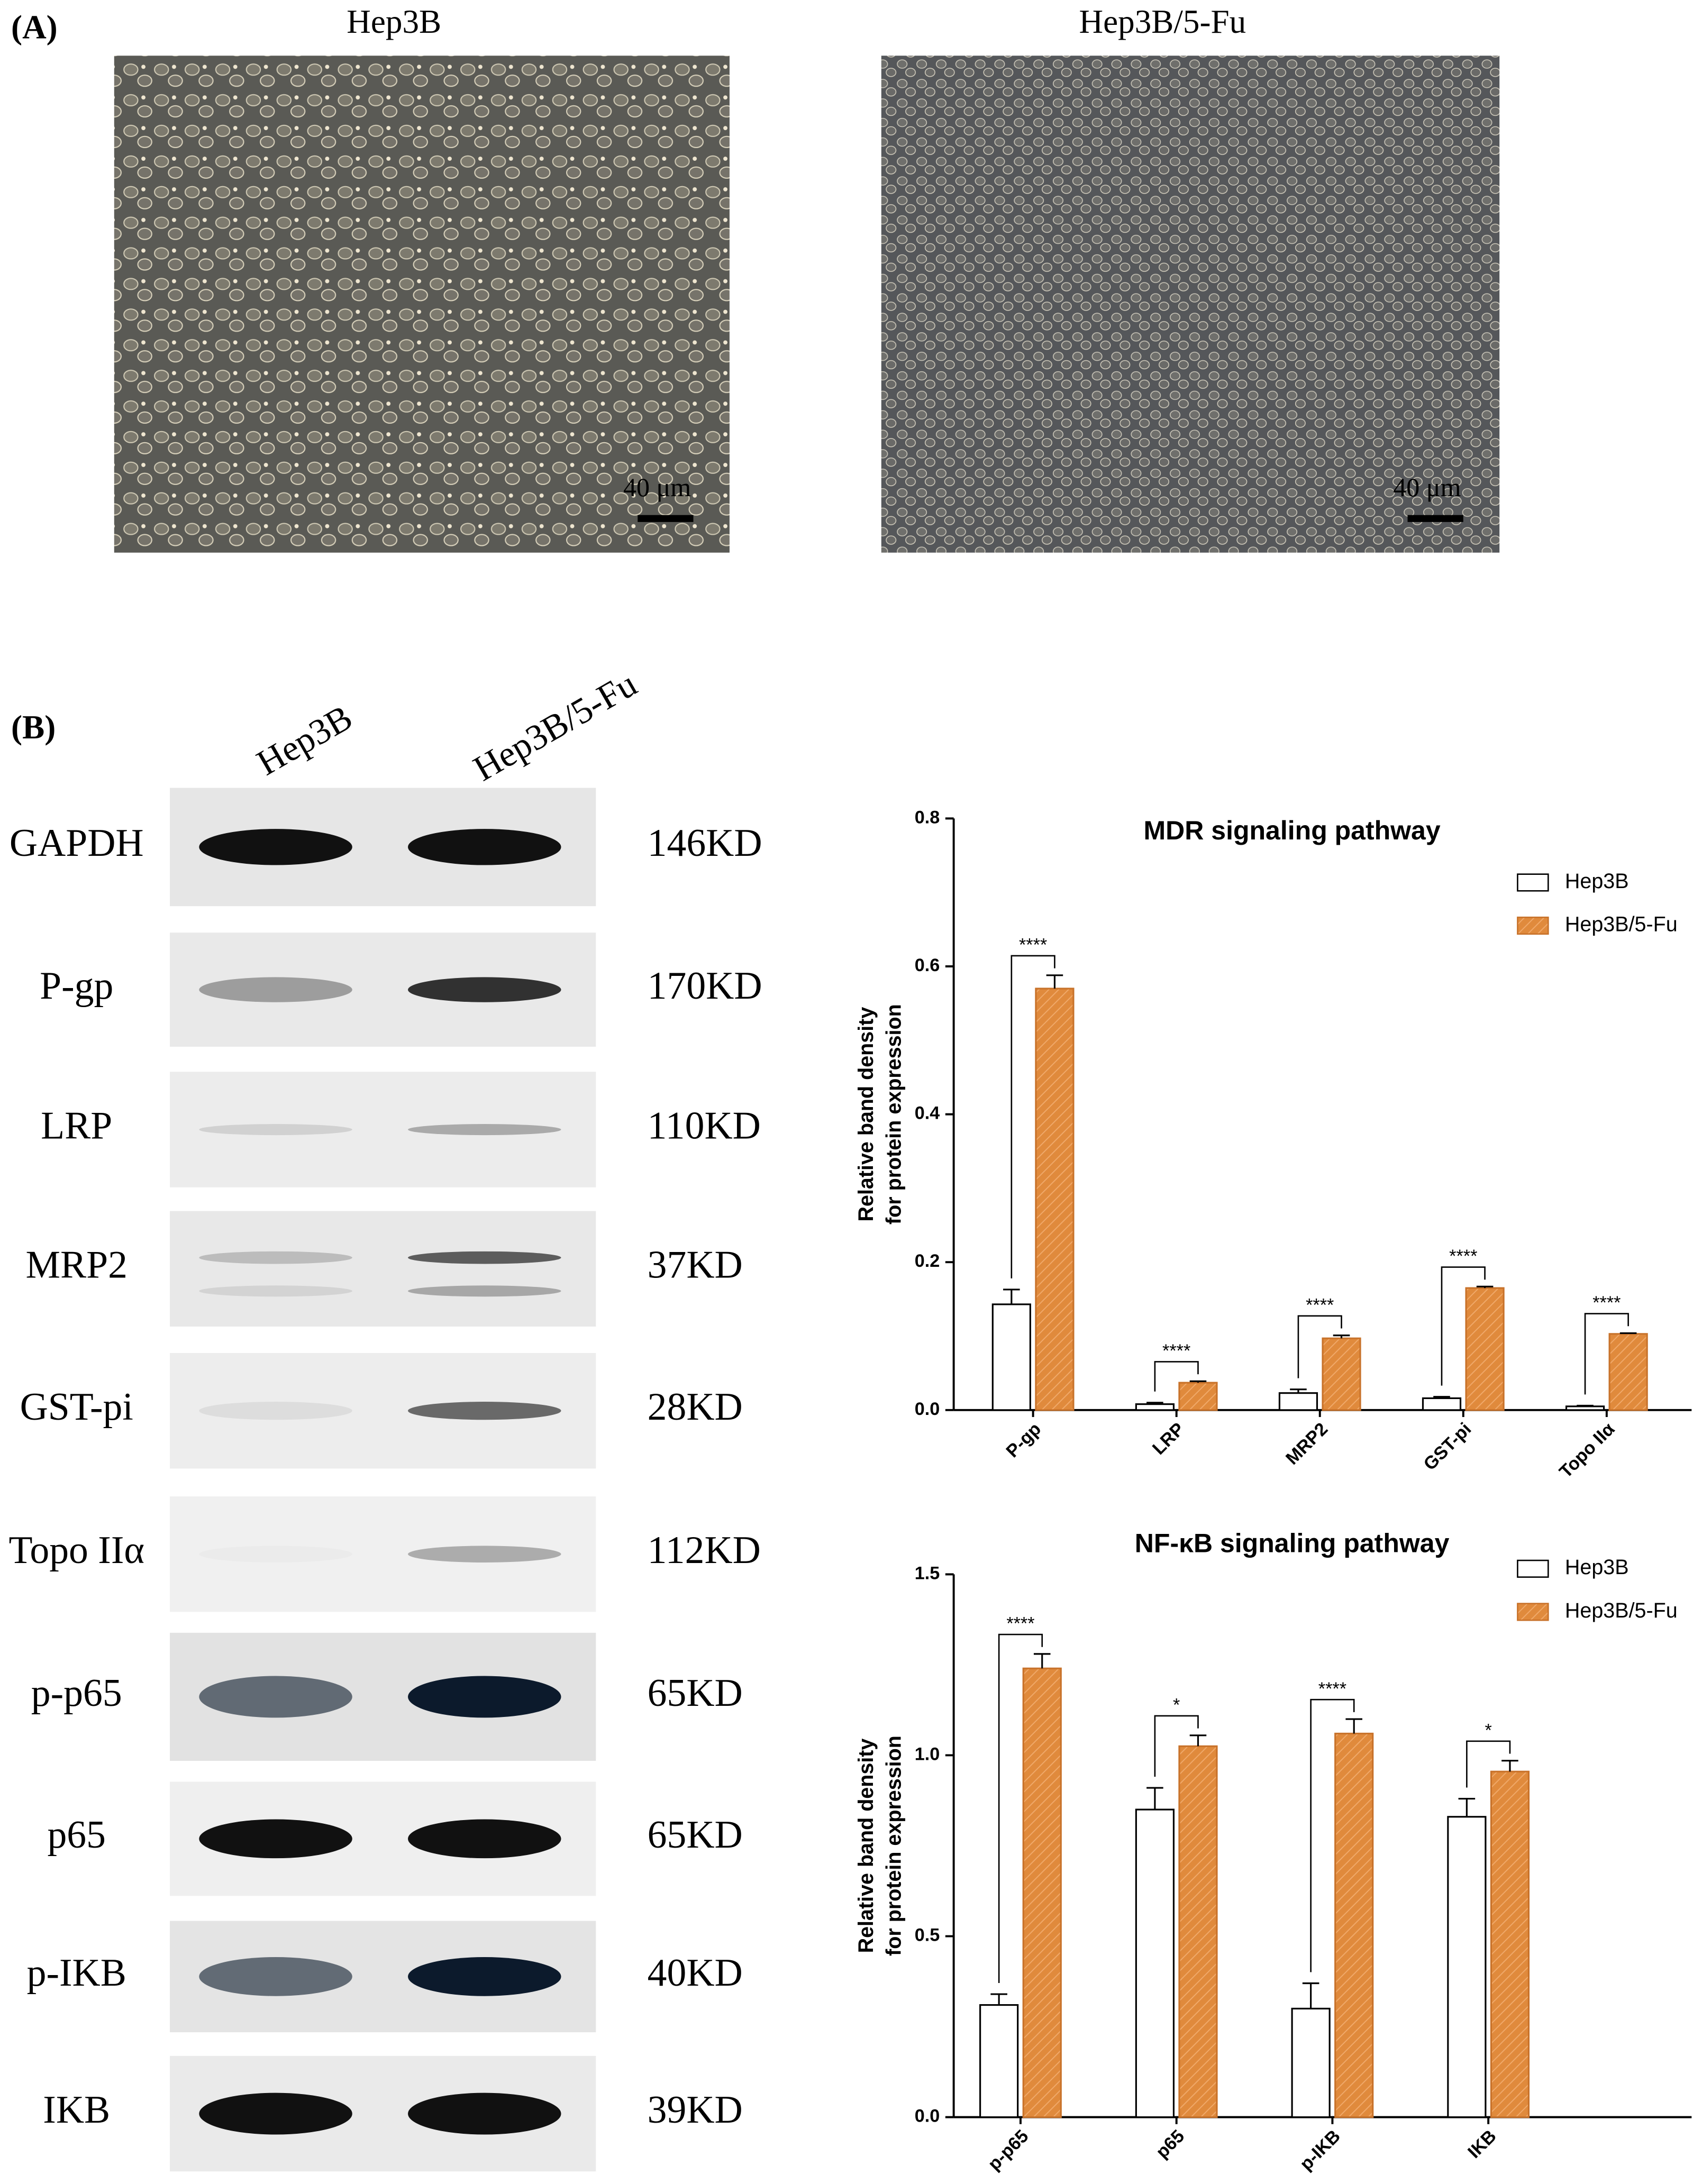  What do you see at coordinates (77, 842) in the screenshot?
I see `protein-label: GAPDH` at bounding box center [77, 842].